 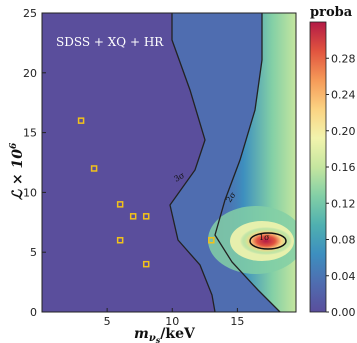 I want to click on x-axis-label-main: m, so click(x=141, y=334).